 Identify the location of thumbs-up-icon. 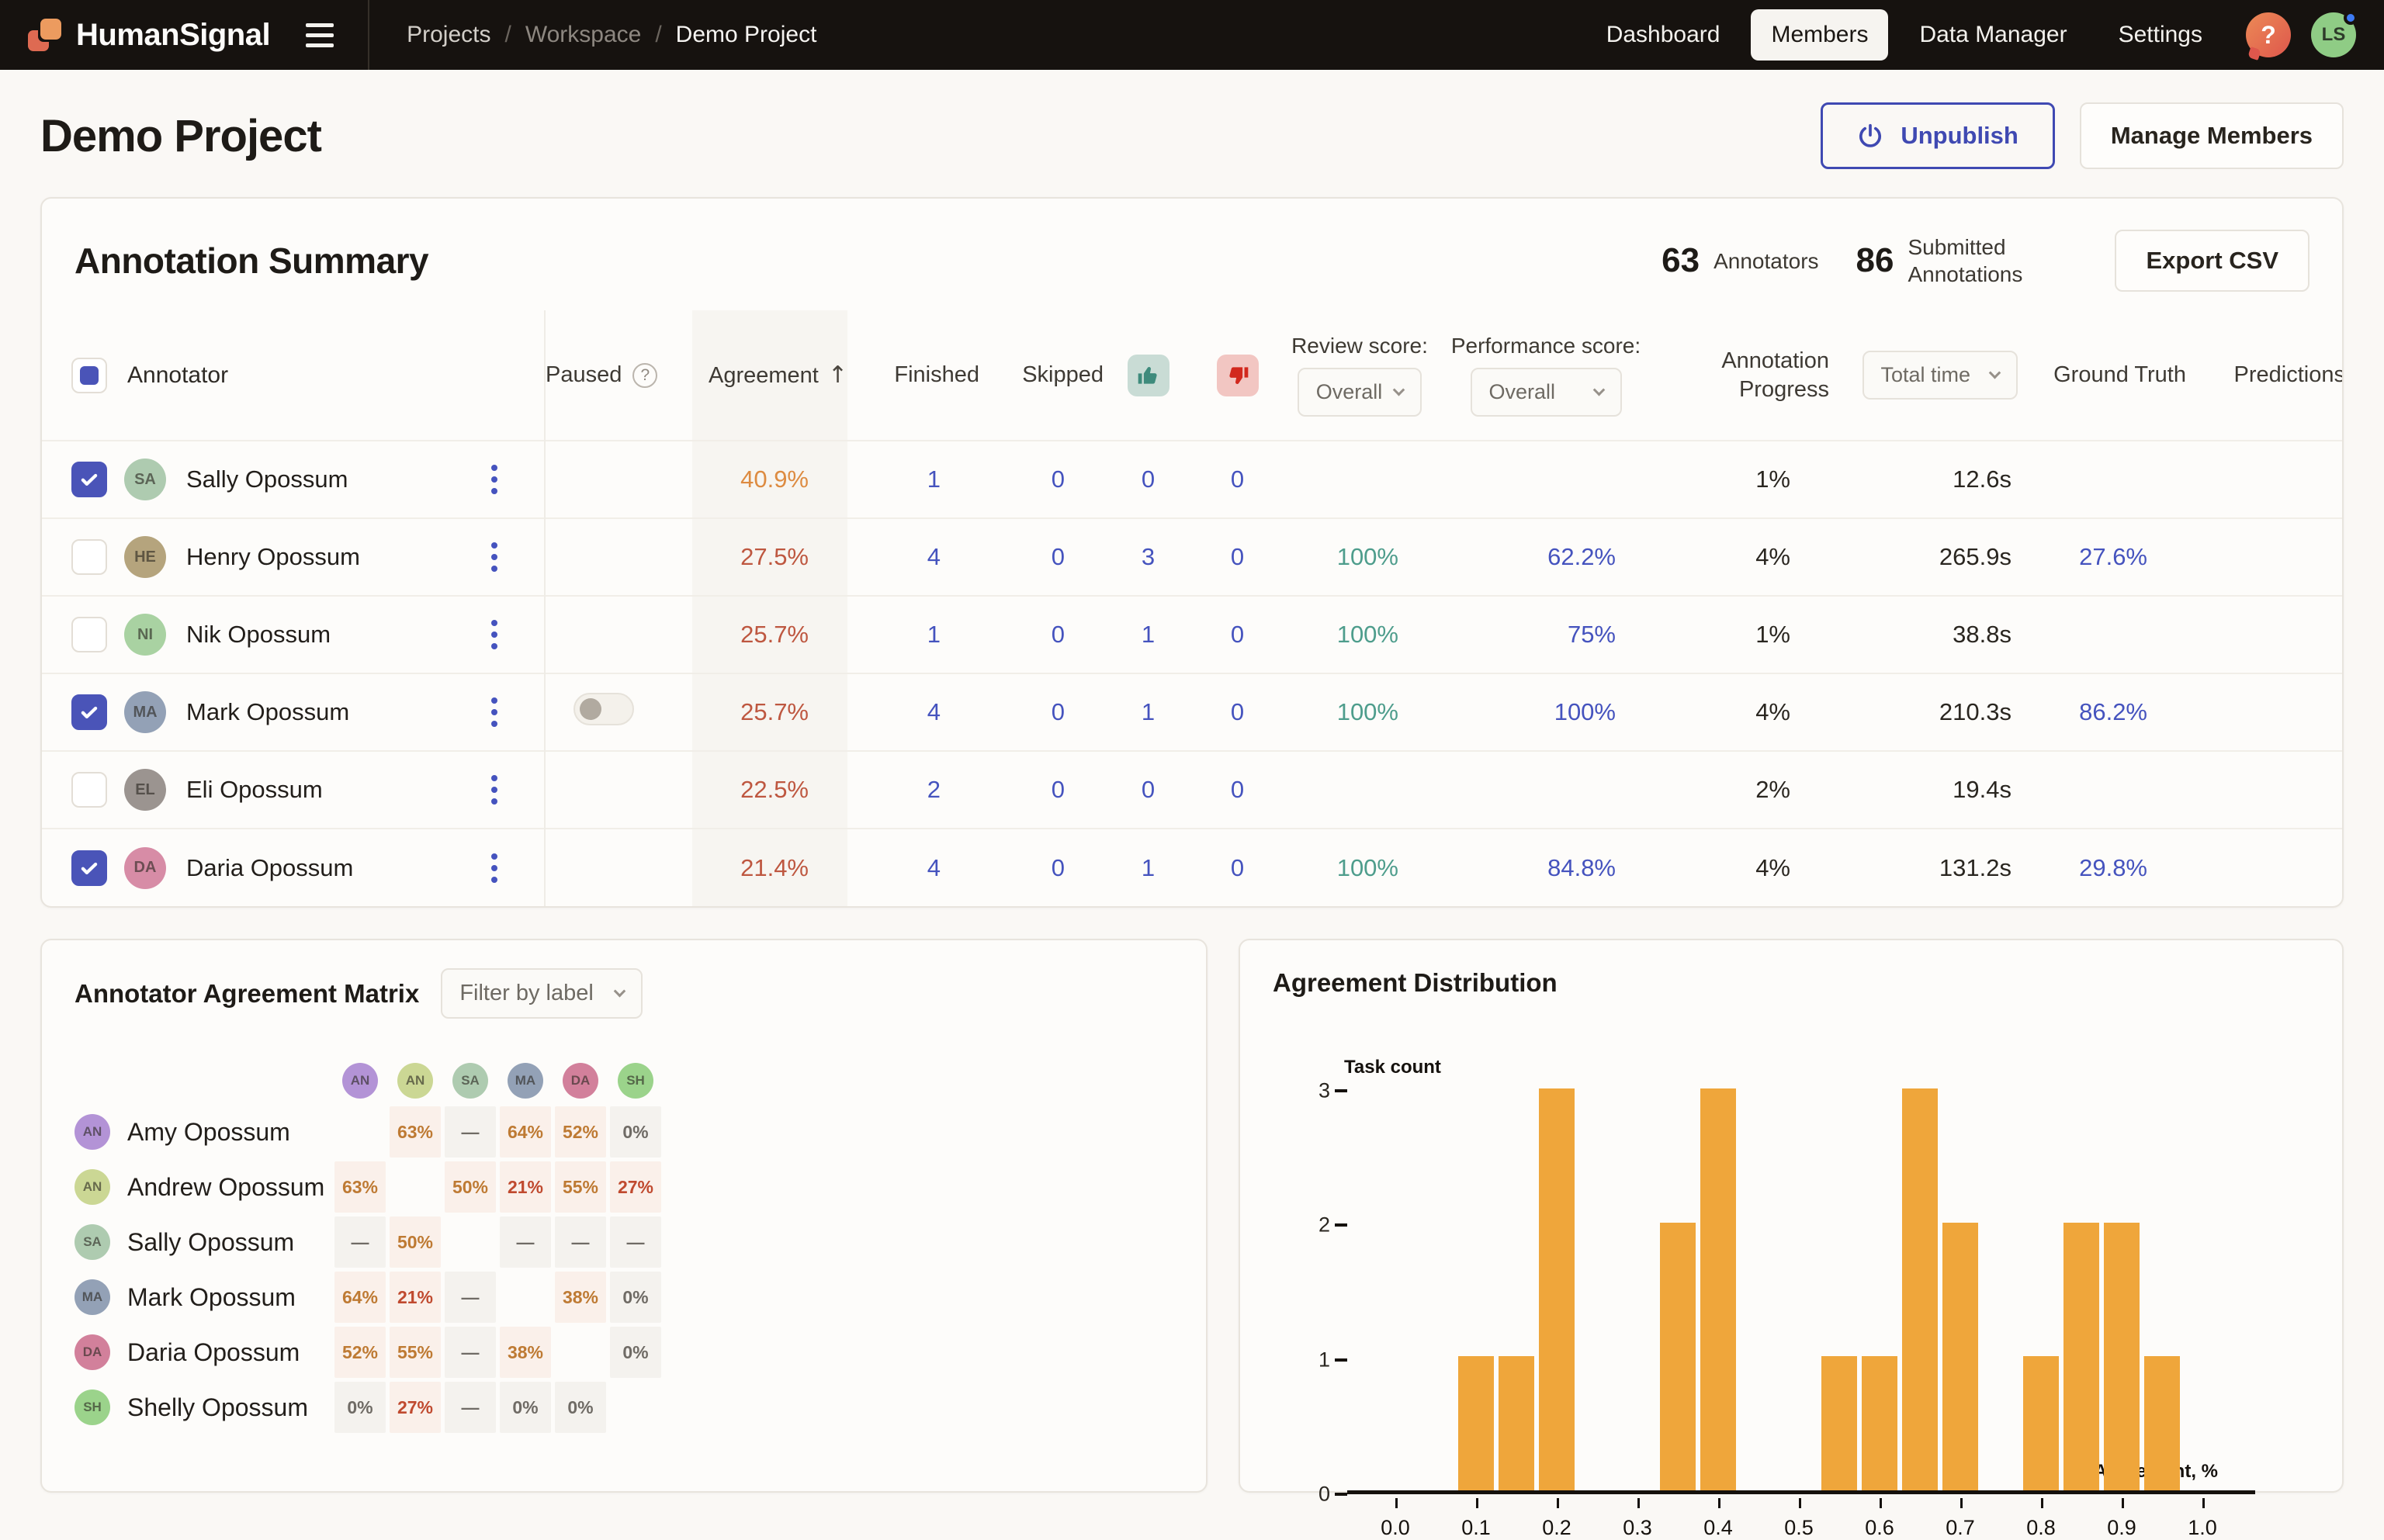
(1148, 375).